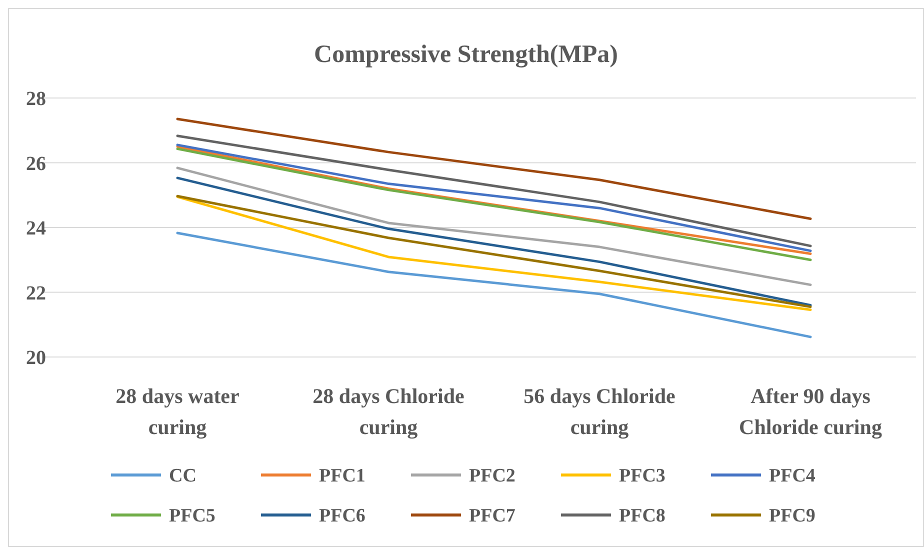  What do you see at coordinates (36, 293) in the screenshot?
I see `y-tick-label: 22` at bounding box center [36, 293].